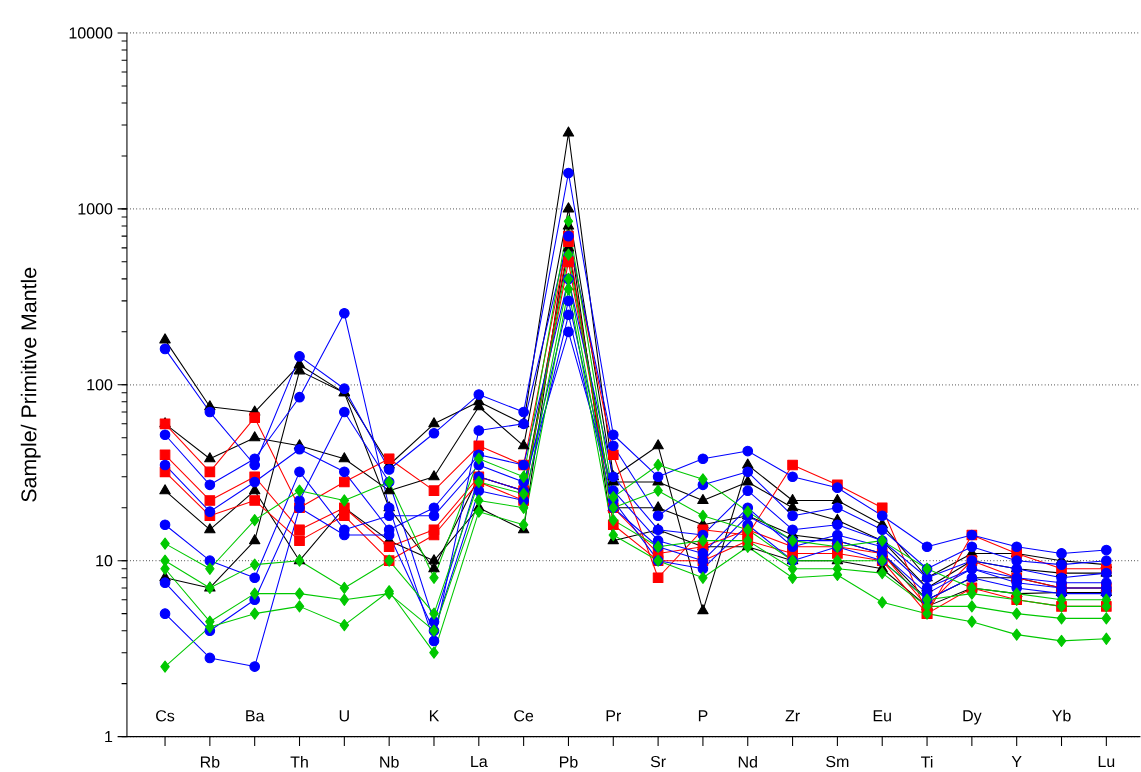 The width and height of the screenshot is (1141, 772). What do you see at coordinates (104, 560) in the screenshot?
I see `y-tick-label: 10` at bounding box center [104, 560].